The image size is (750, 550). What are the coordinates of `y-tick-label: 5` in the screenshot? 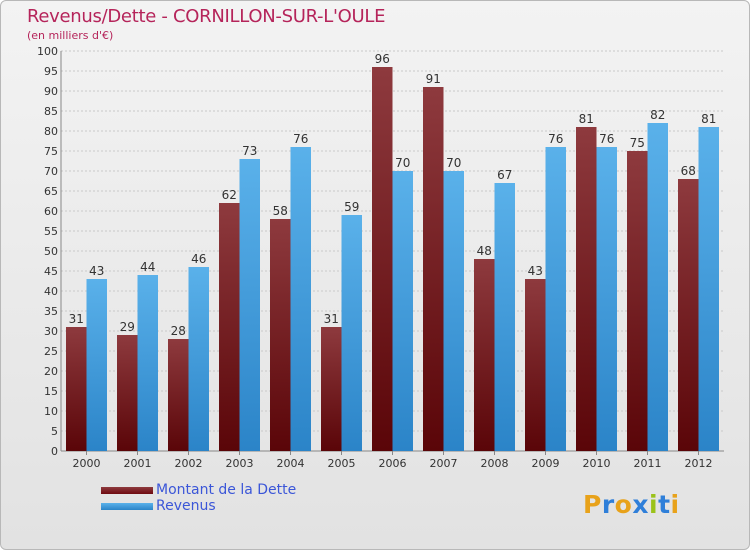 It's located at (54, 431).